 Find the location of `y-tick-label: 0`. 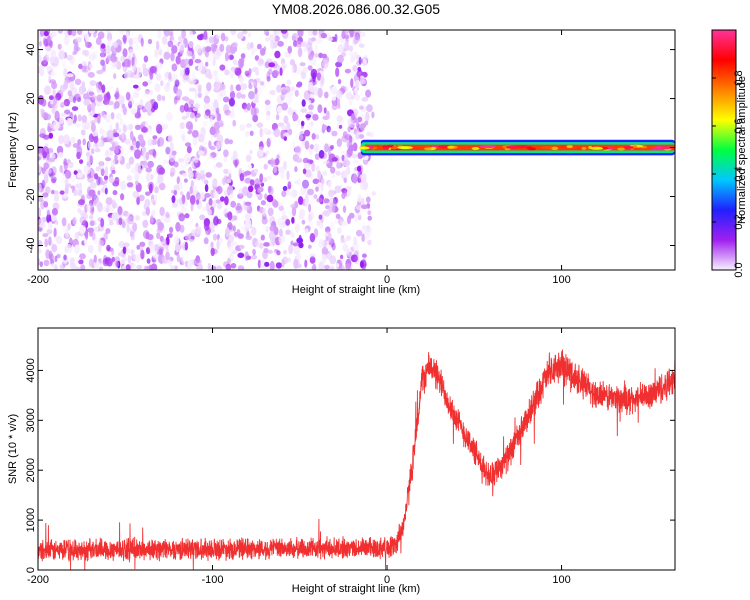

y-tick-label: 0 is located at coordinates (31, 147).